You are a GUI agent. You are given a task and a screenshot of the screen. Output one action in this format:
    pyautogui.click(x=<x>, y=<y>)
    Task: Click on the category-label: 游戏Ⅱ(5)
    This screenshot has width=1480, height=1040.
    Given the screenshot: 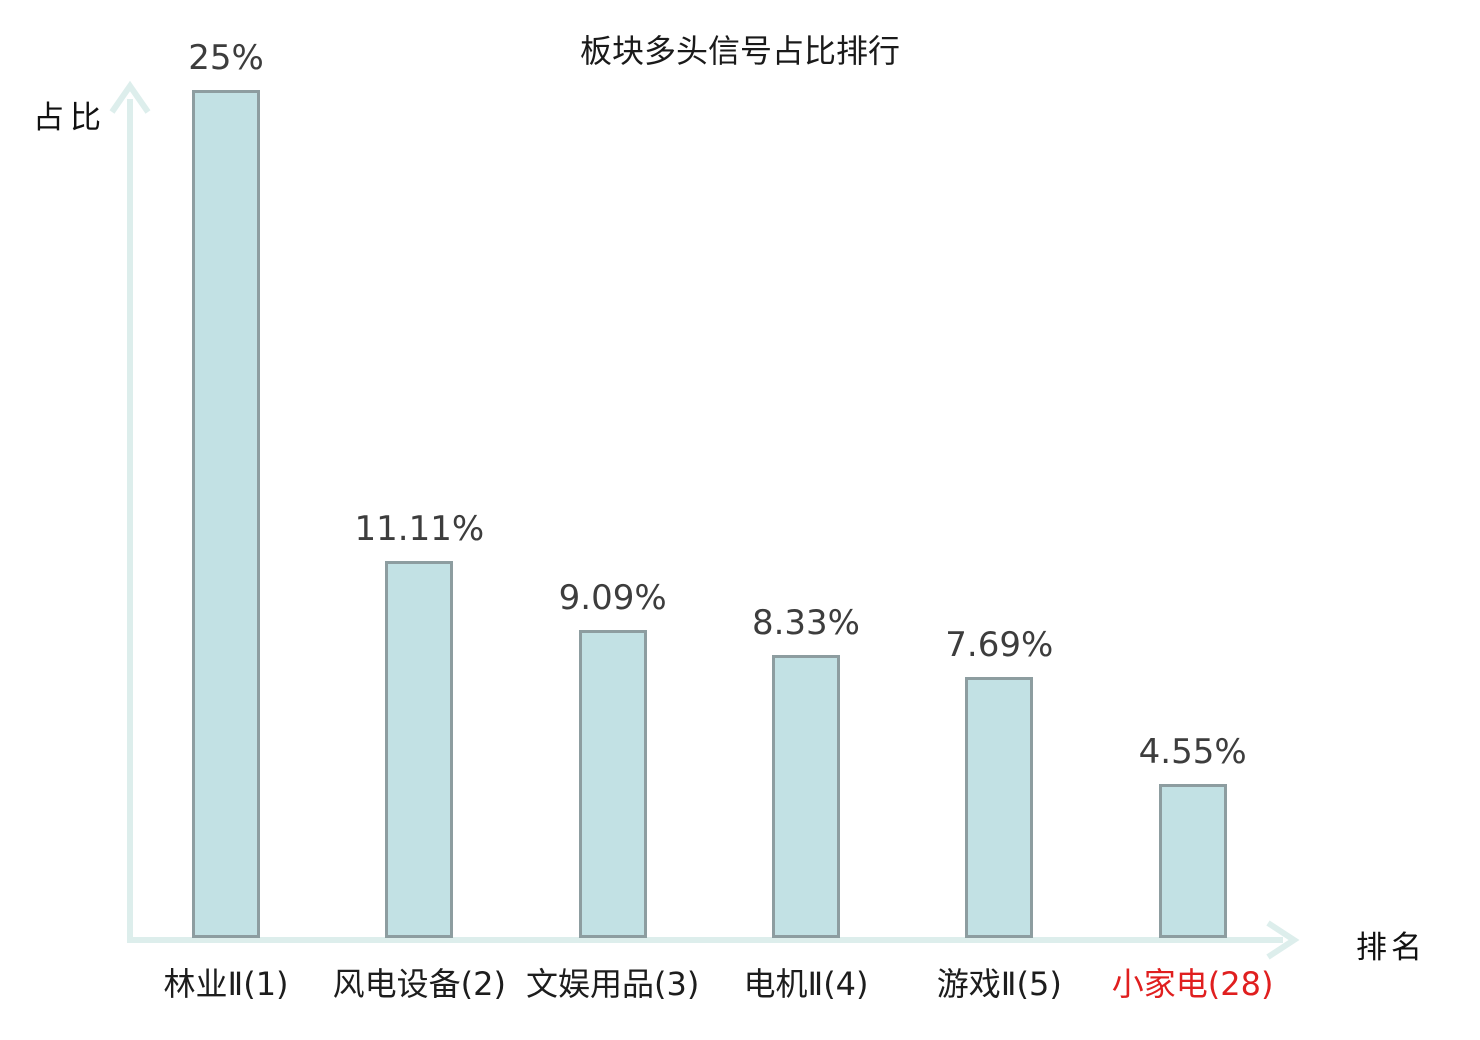 What is the action you would take?
    pyautogui.click(x=999, y=984)
    